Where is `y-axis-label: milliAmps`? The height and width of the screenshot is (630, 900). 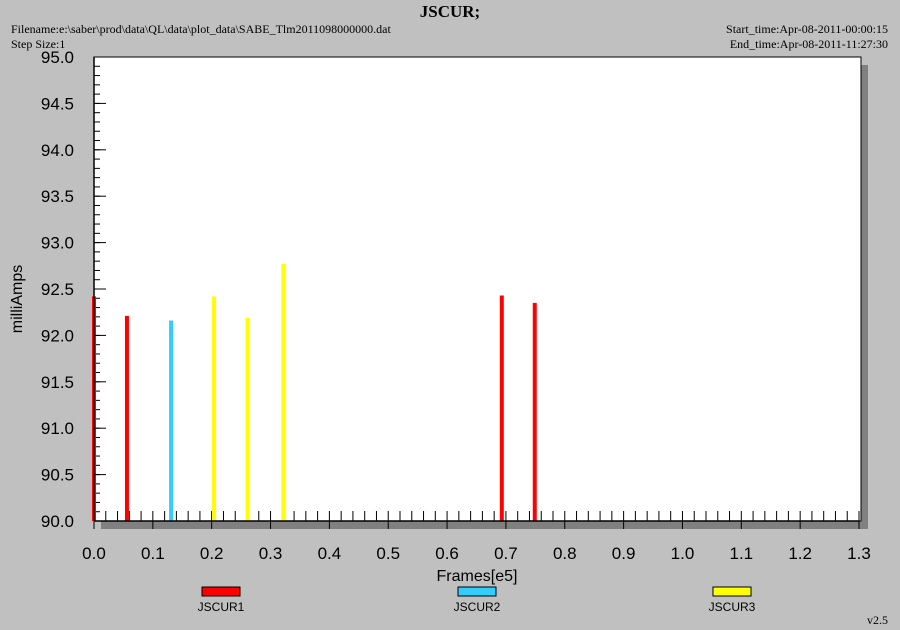 y-axis-label: milliAmps is located at coordinates (17, 299).